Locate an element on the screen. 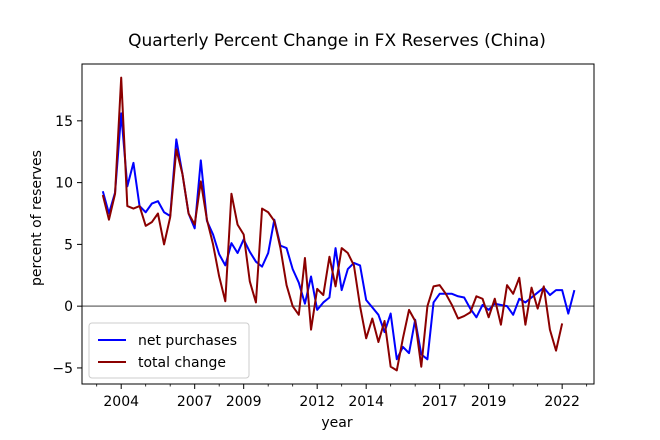 This screenshot has width=660, height=440. y-tick-label: 5 is located at coordinates (68, 245).